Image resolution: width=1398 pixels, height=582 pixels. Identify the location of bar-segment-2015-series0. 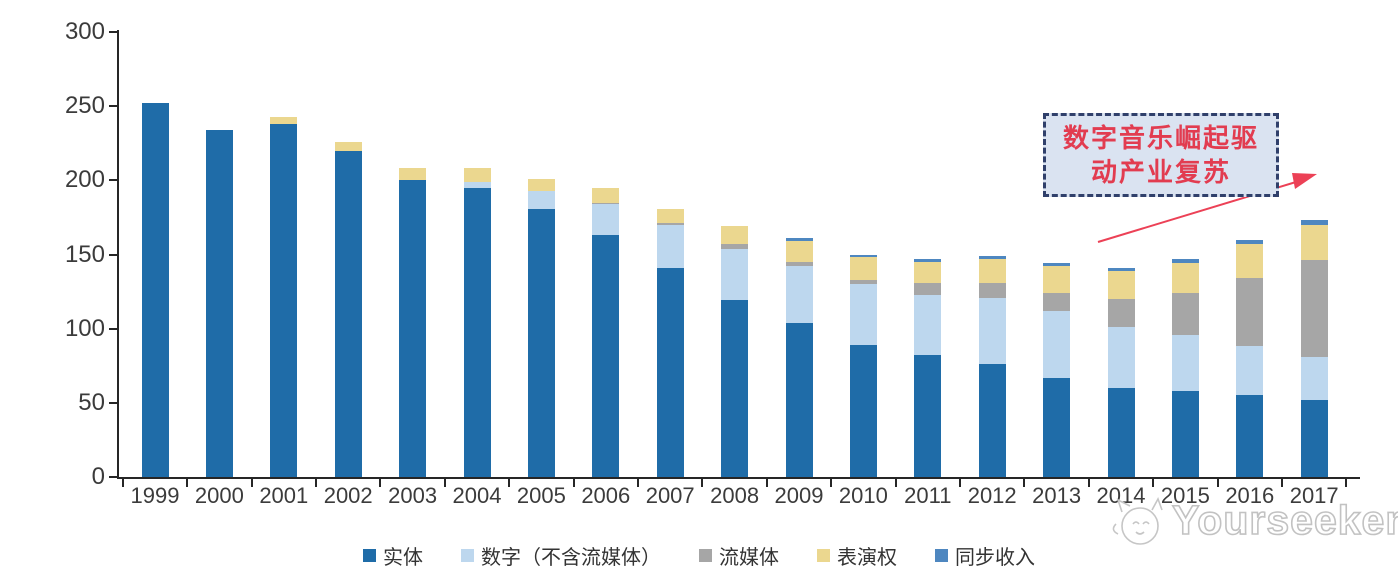
(1185, 433).